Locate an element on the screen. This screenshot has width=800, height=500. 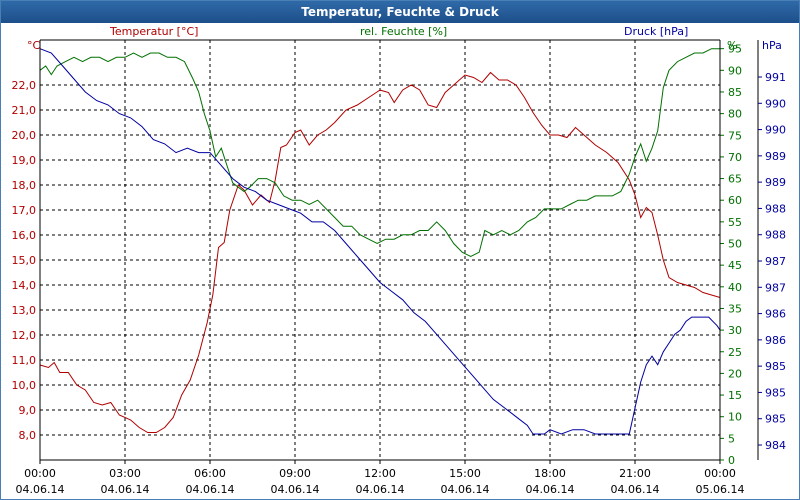
y-tick-humidity: 10 is located at coordinates (735, 417).